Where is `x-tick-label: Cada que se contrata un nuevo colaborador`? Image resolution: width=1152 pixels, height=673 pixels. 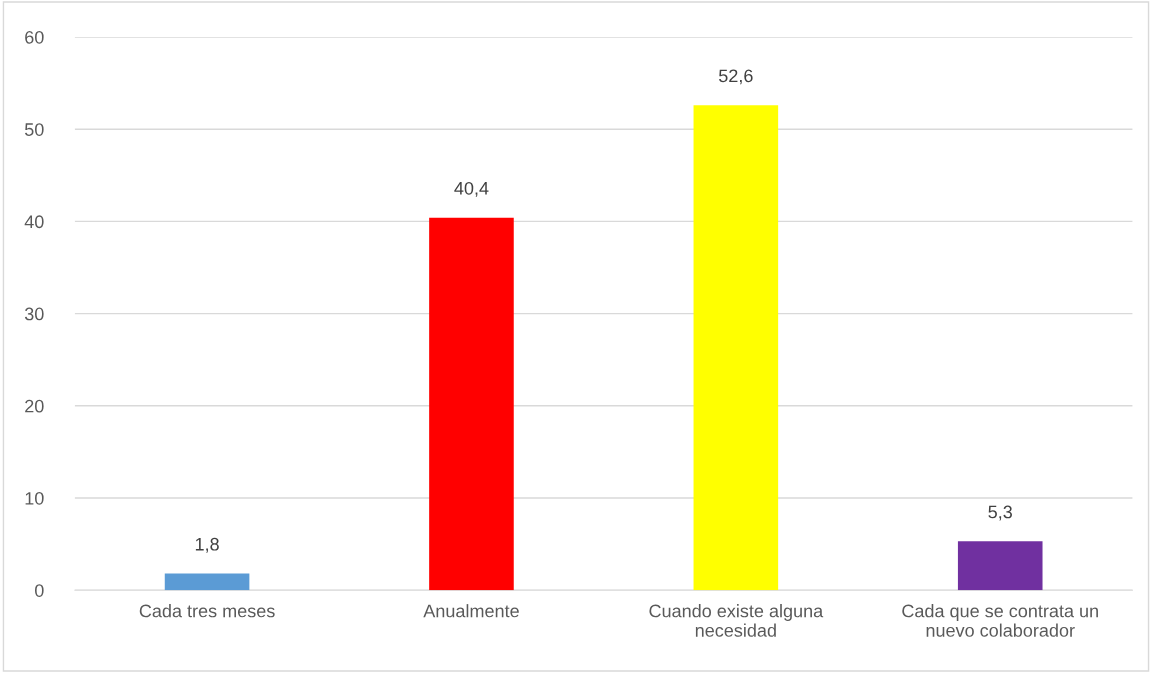
x-tick-label: Cada que se contrata un nuevo colaborador is located at coordinates (1000, 620).